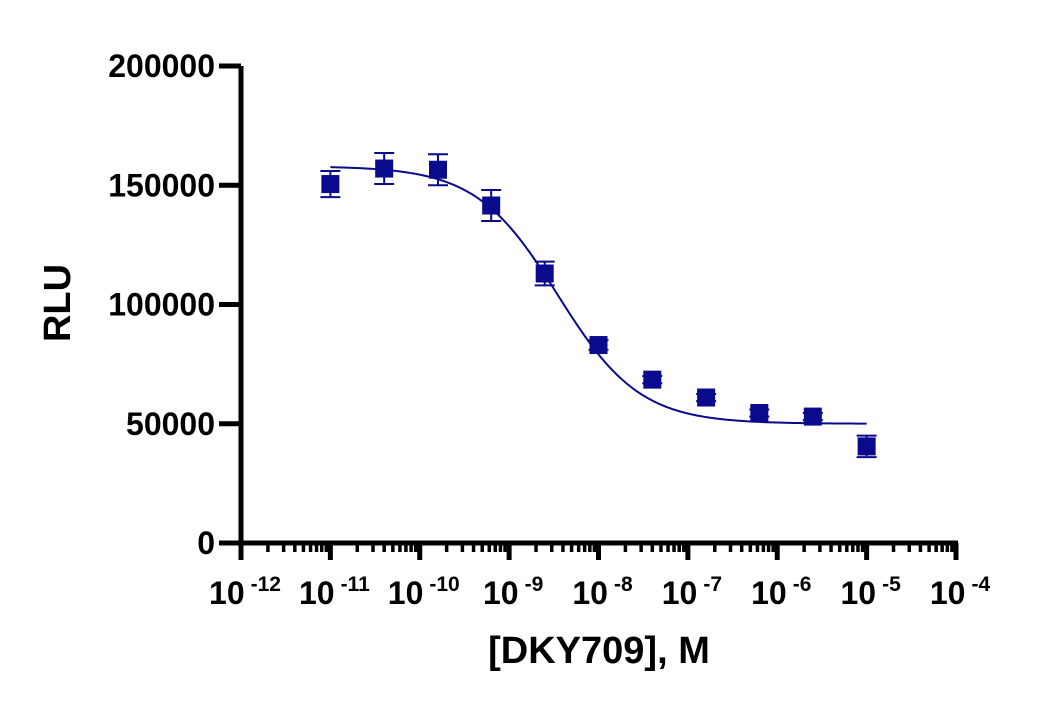  What do you see at coordinates (513, 592) in the screenshot?
I see `x-tick-label: 10 -9` at bounding box center [513, 592].